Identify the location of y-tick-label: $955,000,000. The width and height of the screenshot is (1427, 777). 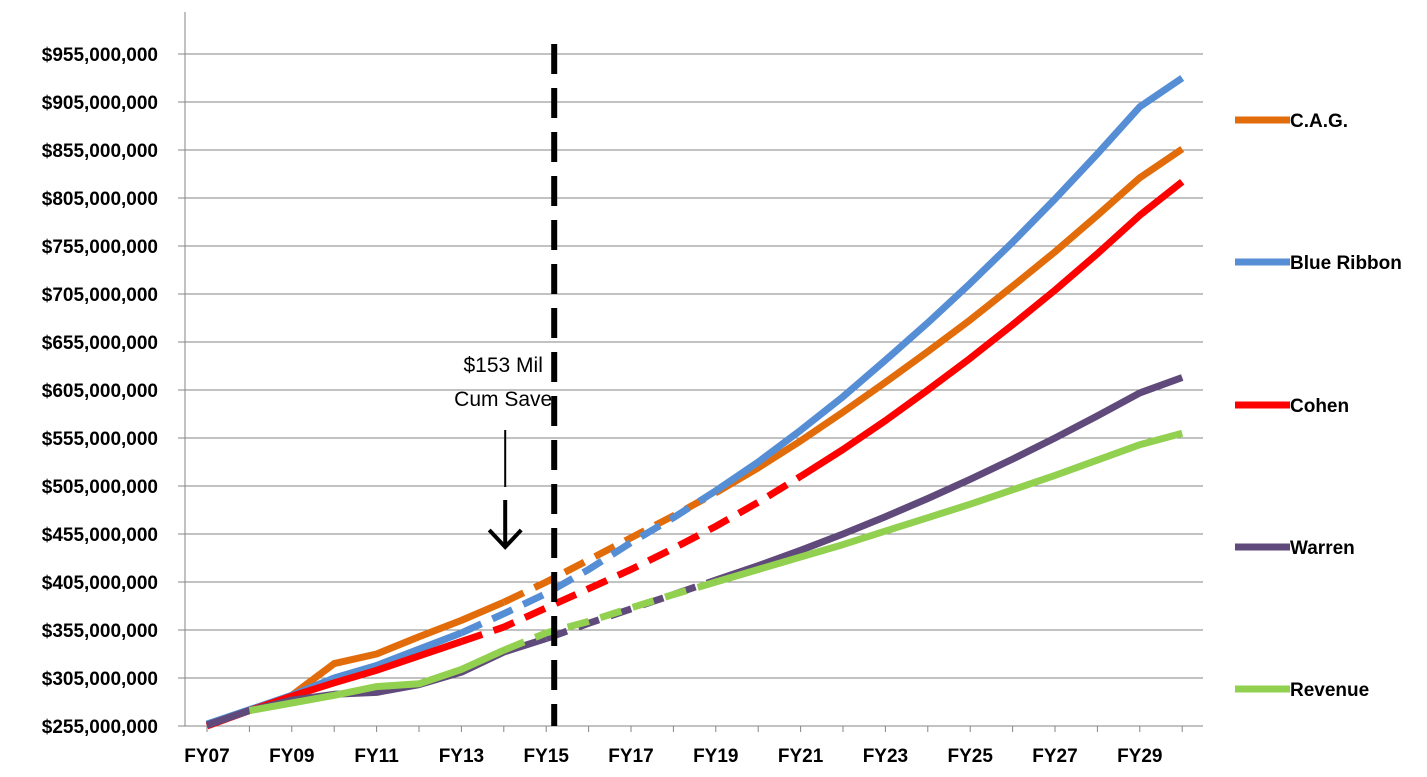
(100, 55).